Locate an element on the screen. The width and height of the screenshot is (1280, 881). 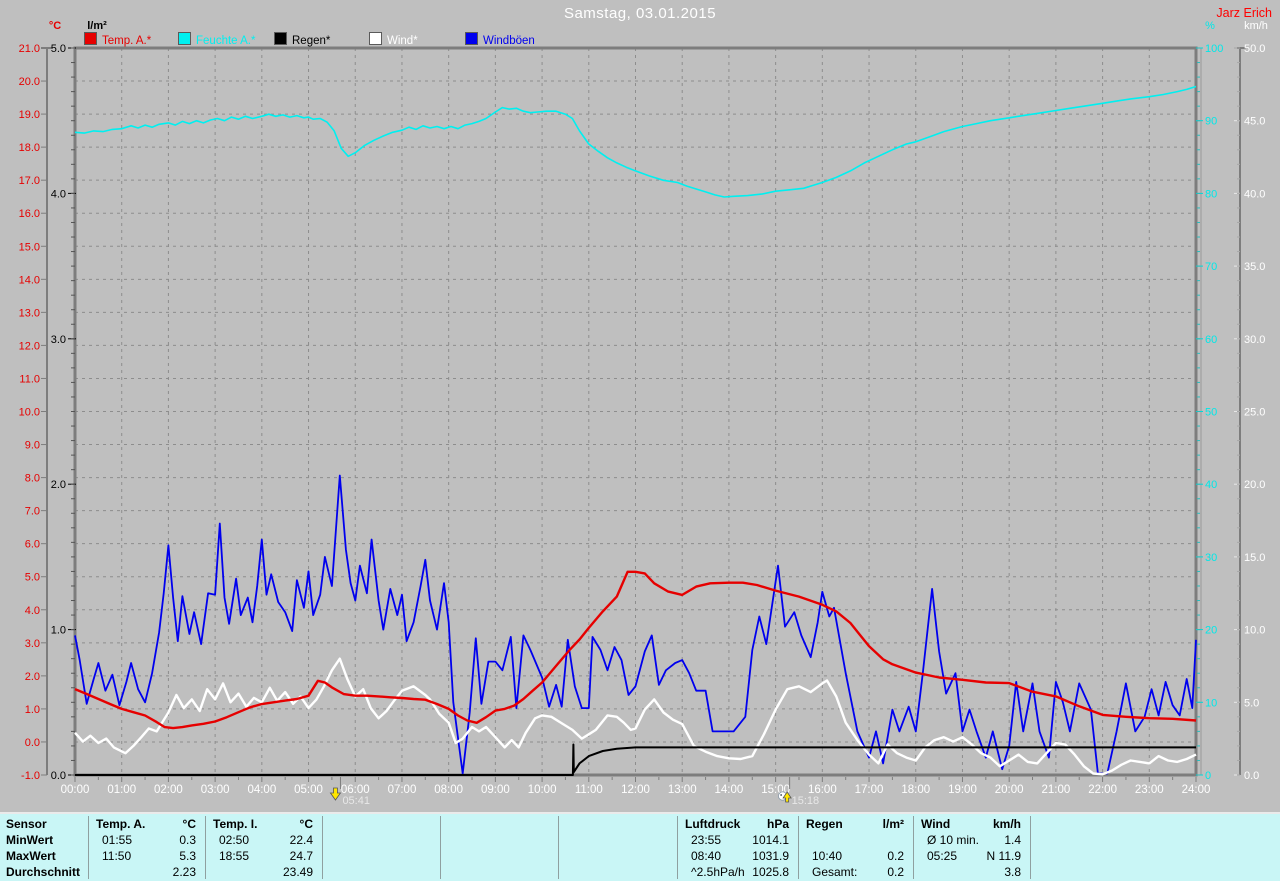
x-axis-hour-label: 19:00 is located at coordinates (962, 790).